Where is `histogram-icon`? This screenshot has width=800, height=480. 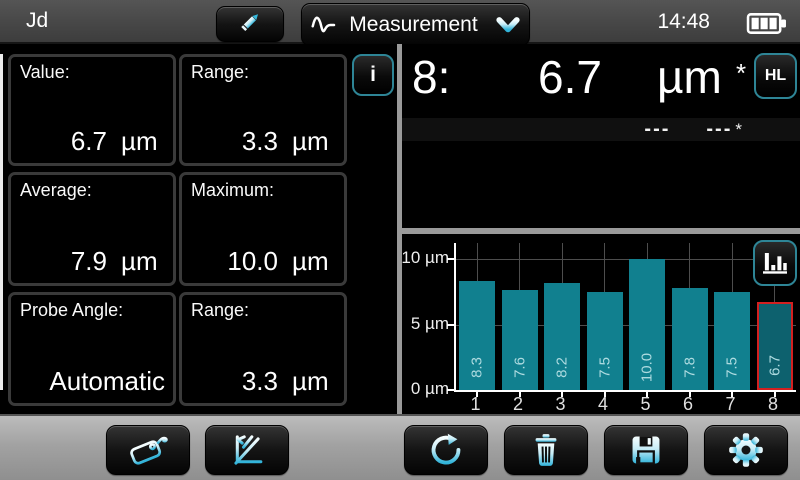
histogram-icon is located at coordinates (775, 263).